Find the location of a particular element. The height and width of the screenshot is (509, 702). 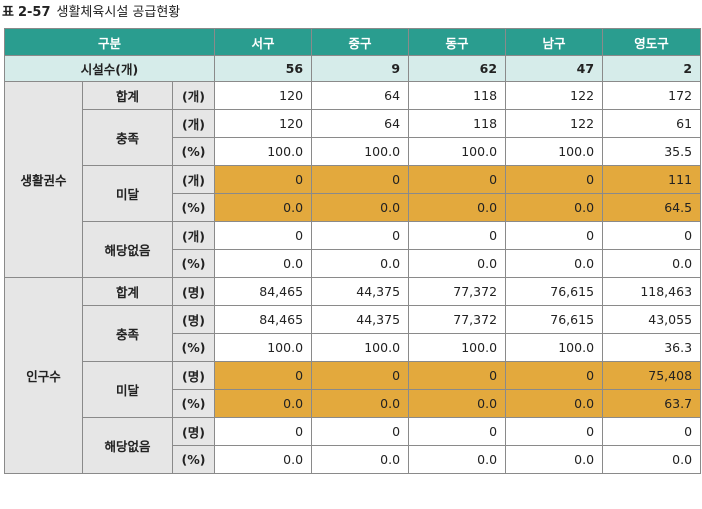

facility-count-cell: 56 is located at coordinates (263, 68).